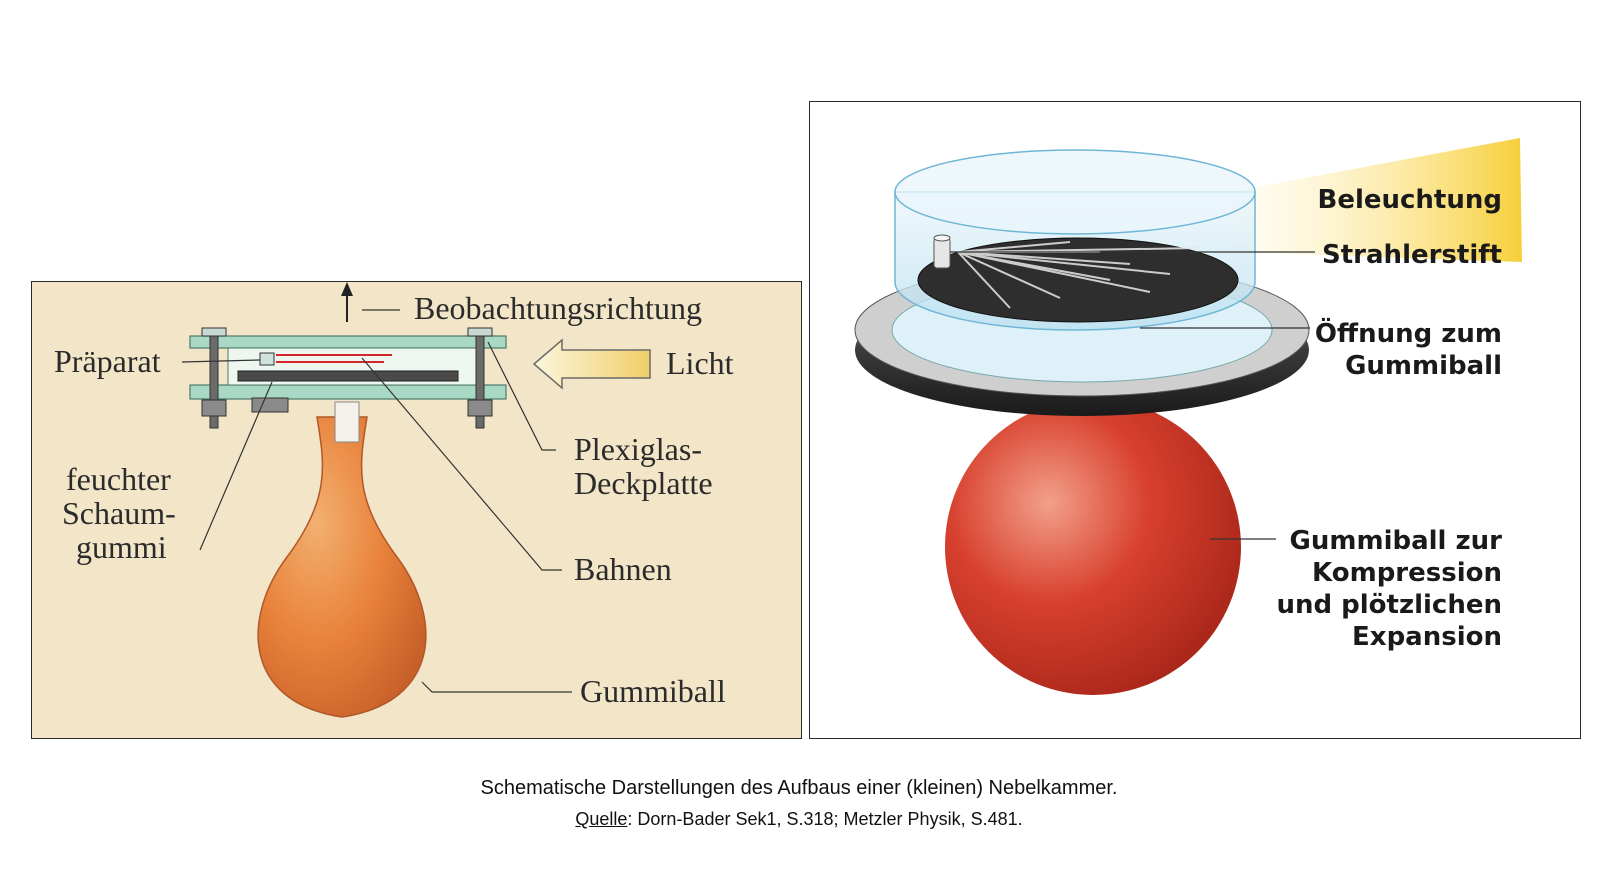 The image size is (1598, 874). I want to click on label-observation-direction: Beobachtungsrichtung, so click(558, 308).